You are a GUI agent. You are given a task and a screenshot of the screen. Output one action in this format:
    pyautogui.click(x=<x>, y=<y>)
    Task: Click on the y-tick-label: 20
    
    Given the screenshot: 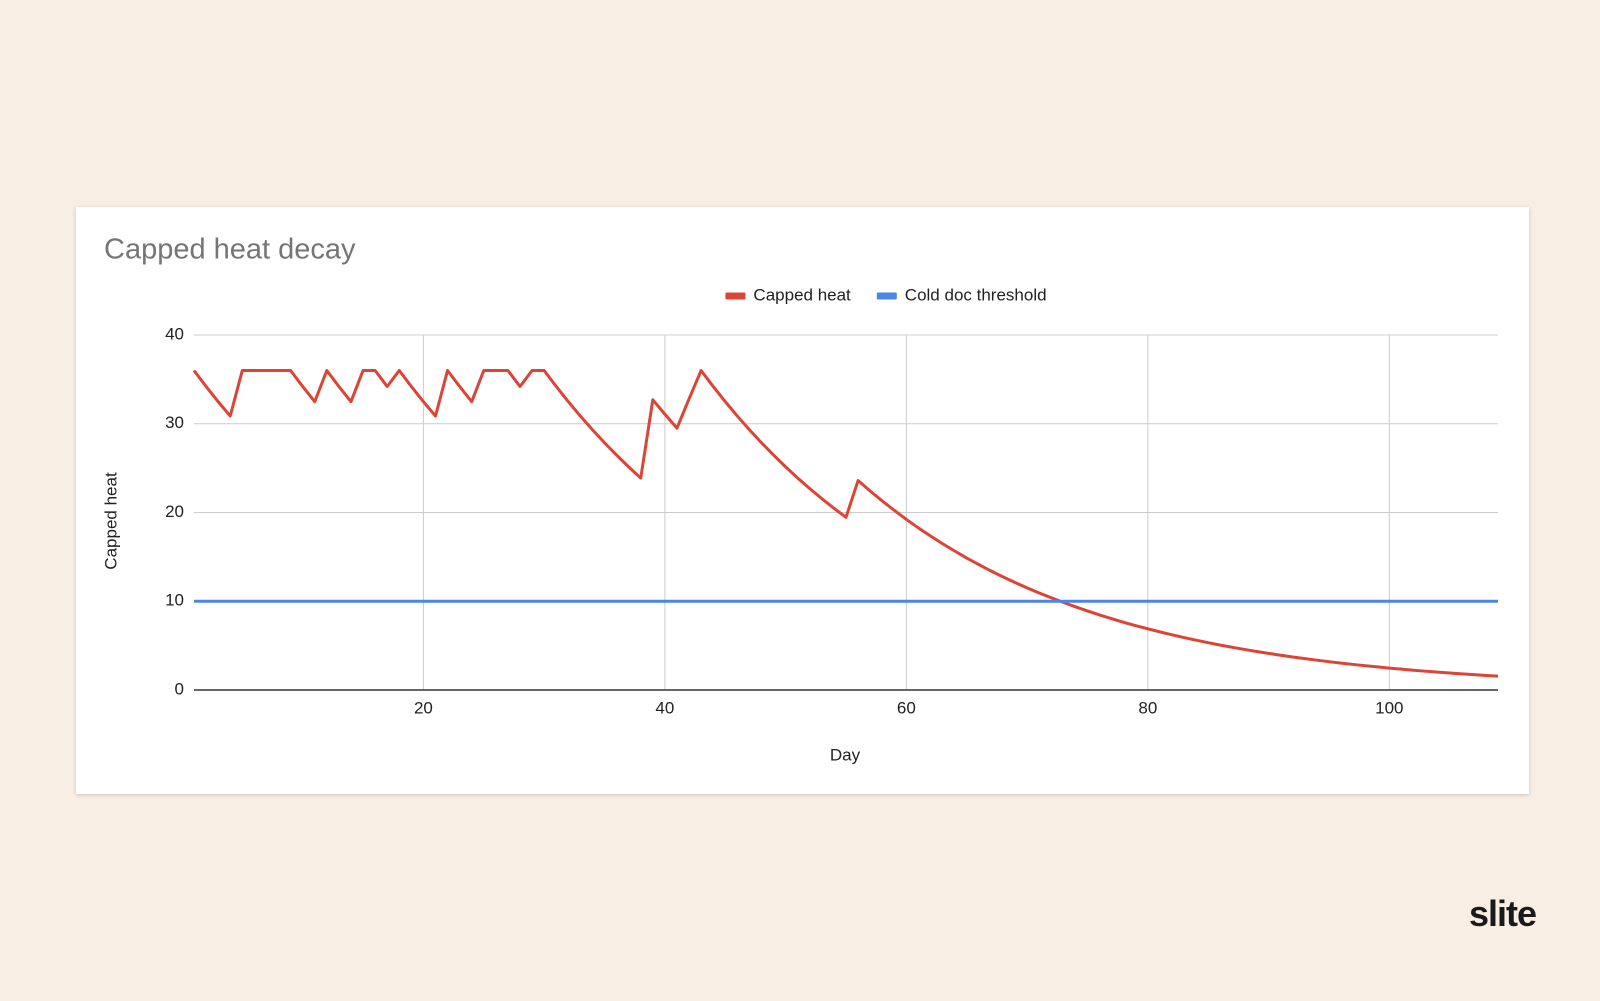 What is the action you would take?
    pyautogui.click(x=174, y=511)
    